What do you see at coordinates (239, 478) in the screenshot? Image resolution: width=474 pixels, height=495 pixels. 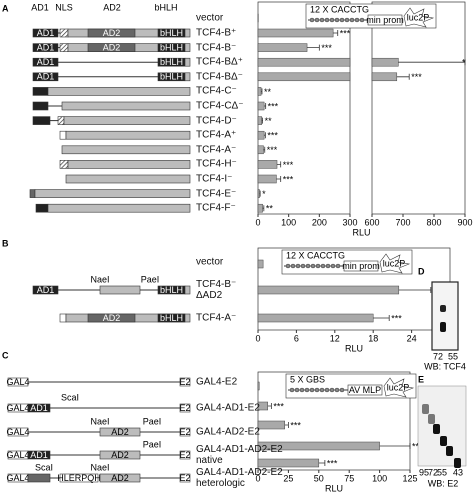 I see `category-label: GAL4-AD1-AD2-E2 heterologic` at bounding box center [239, 478].